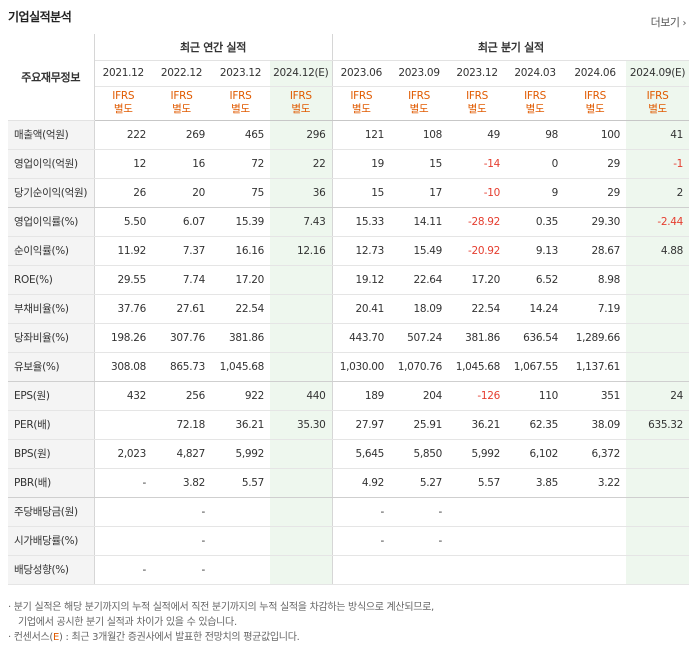  What do you see at coordinates (361, 135) in the screenshot?
I see `table-cell: 121` at bounding box center [361, 135].